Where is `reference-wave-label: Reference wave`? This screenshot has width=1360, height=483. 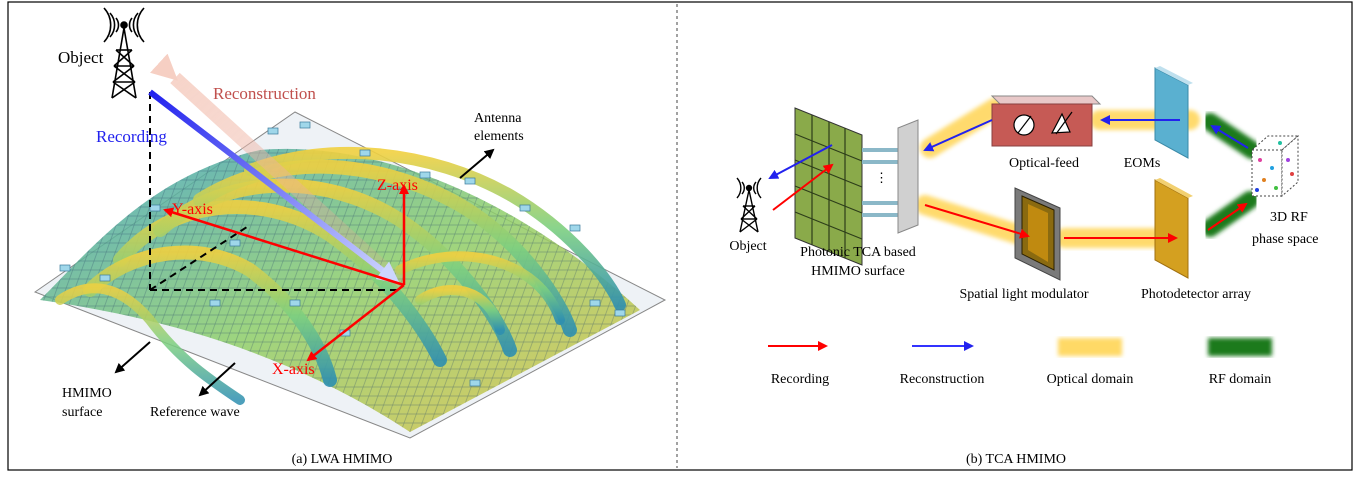 reference-wave-label: Reference wave is located at coordinates (195, 412).